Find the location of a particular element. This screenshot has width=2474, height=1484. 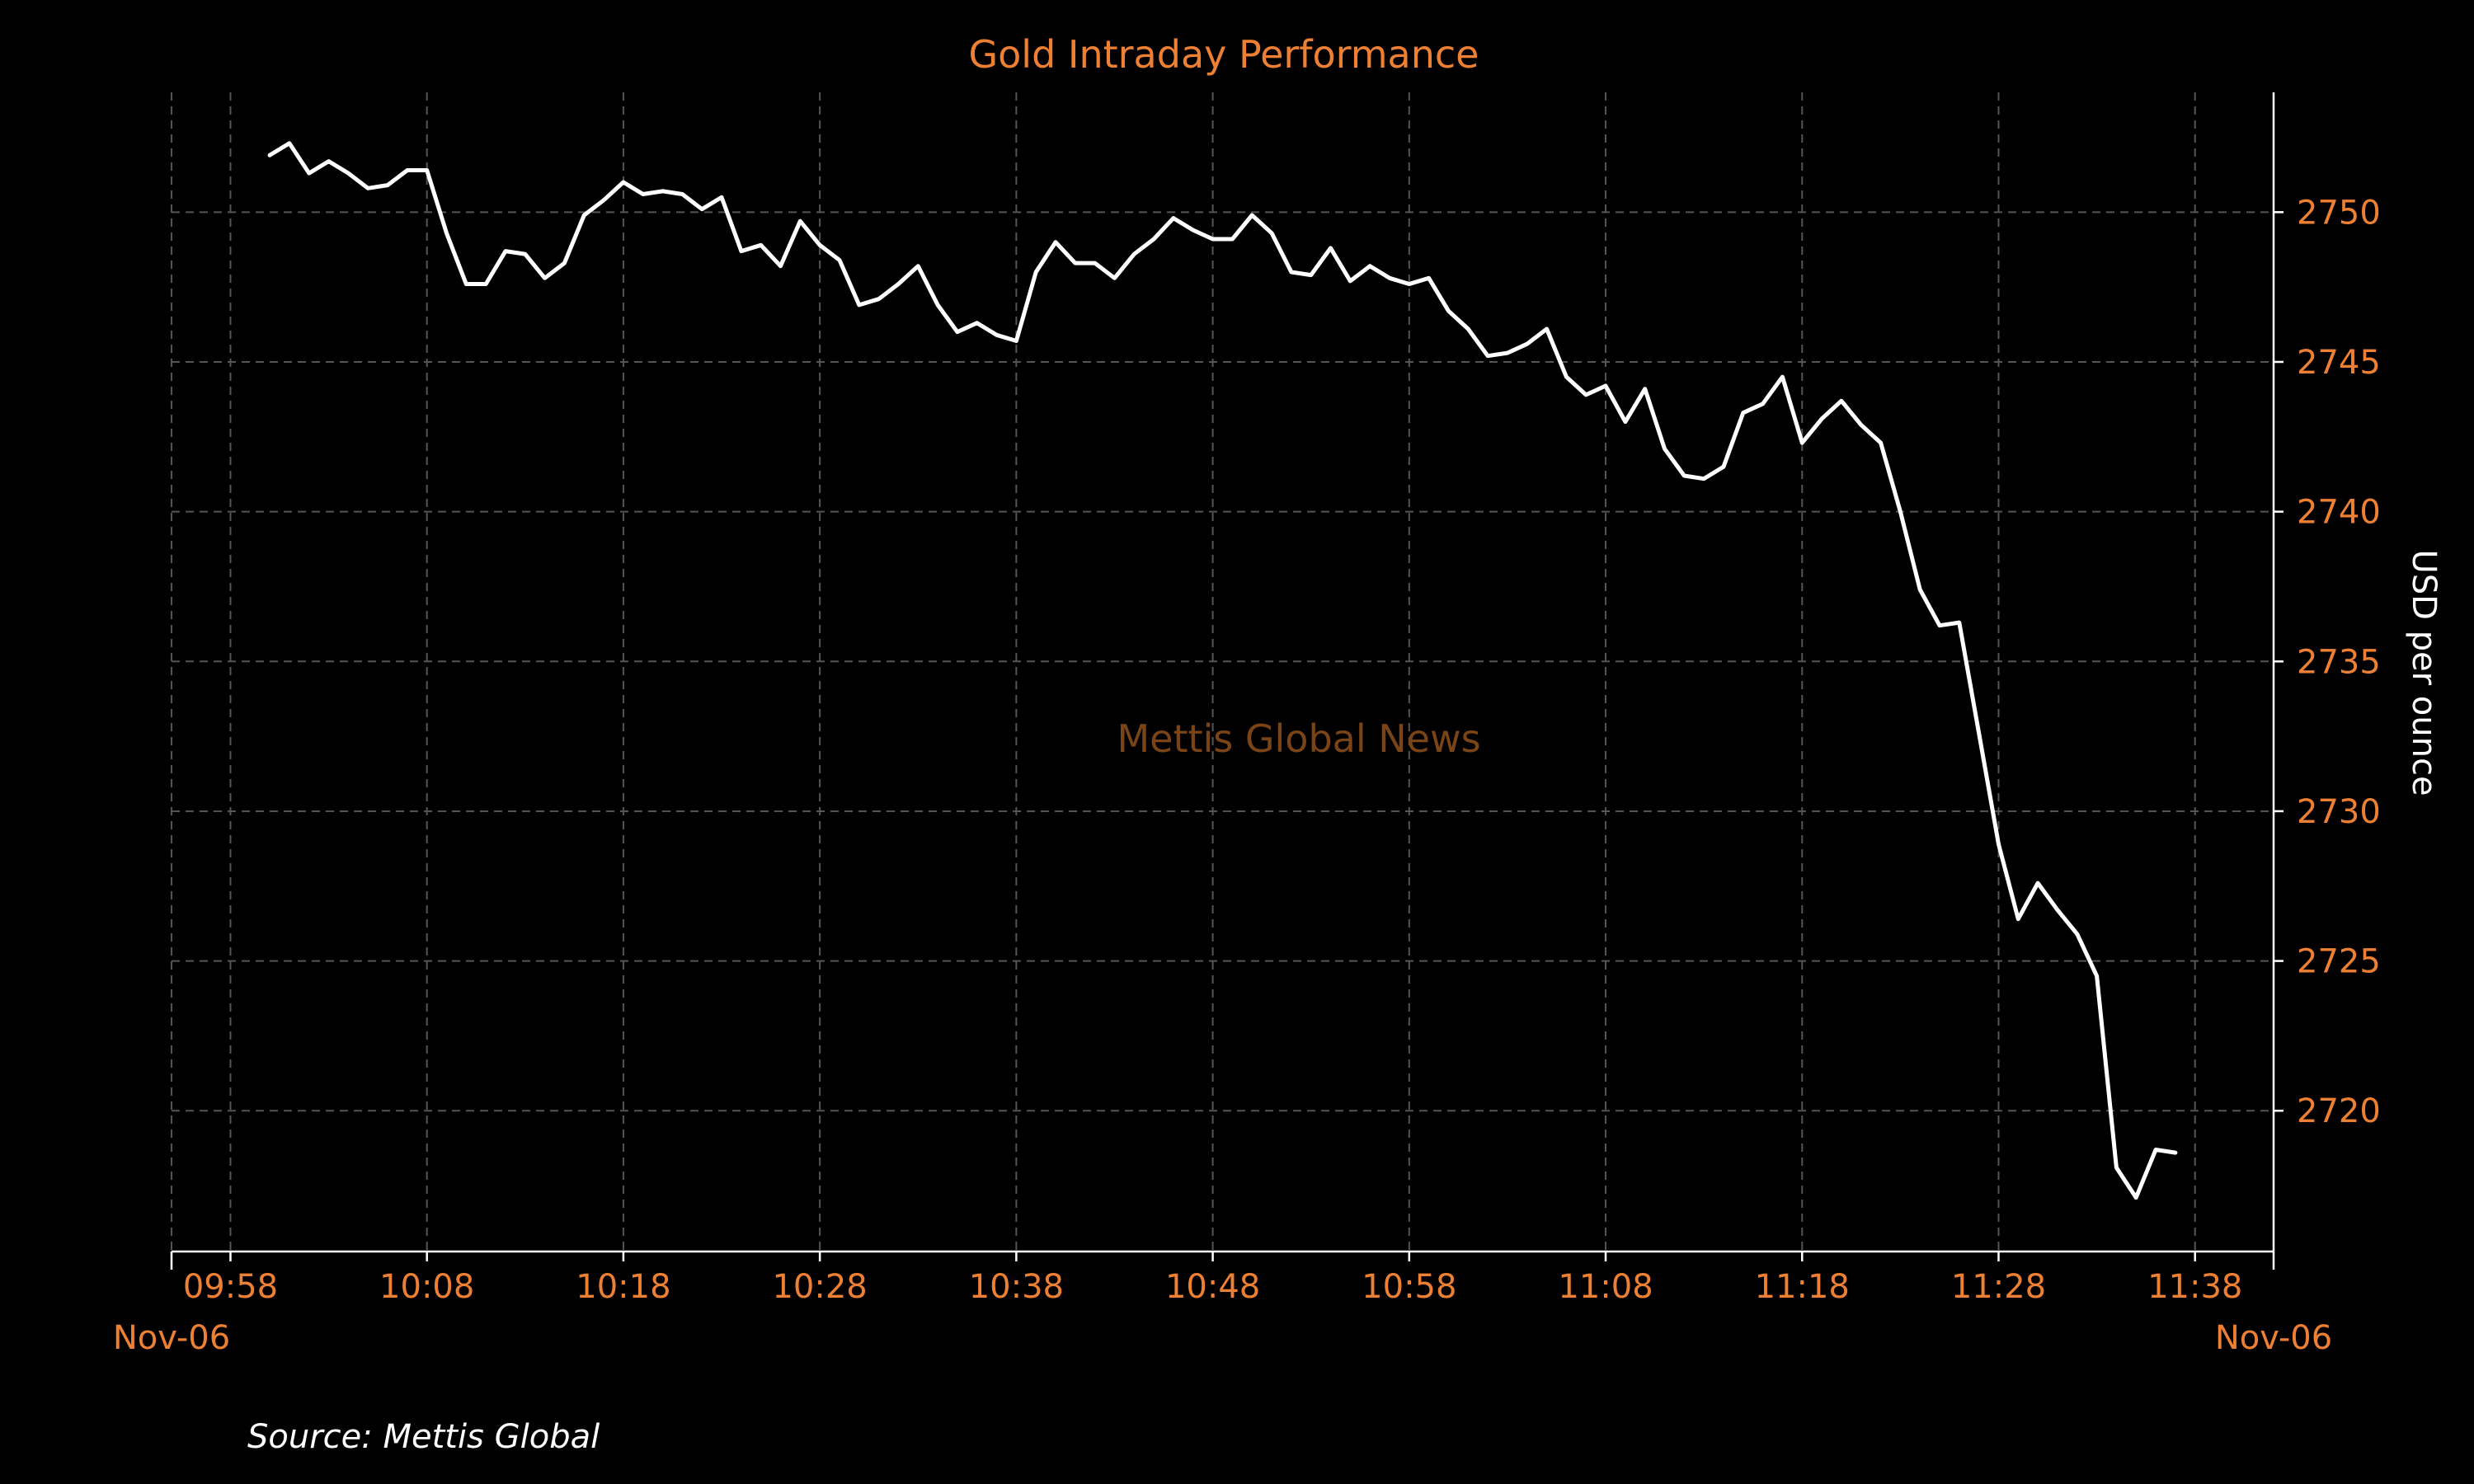

y-tick-labels: 2720 2725 2730 2735 2740 2745 2750 is located at coordinates (2339, 662).